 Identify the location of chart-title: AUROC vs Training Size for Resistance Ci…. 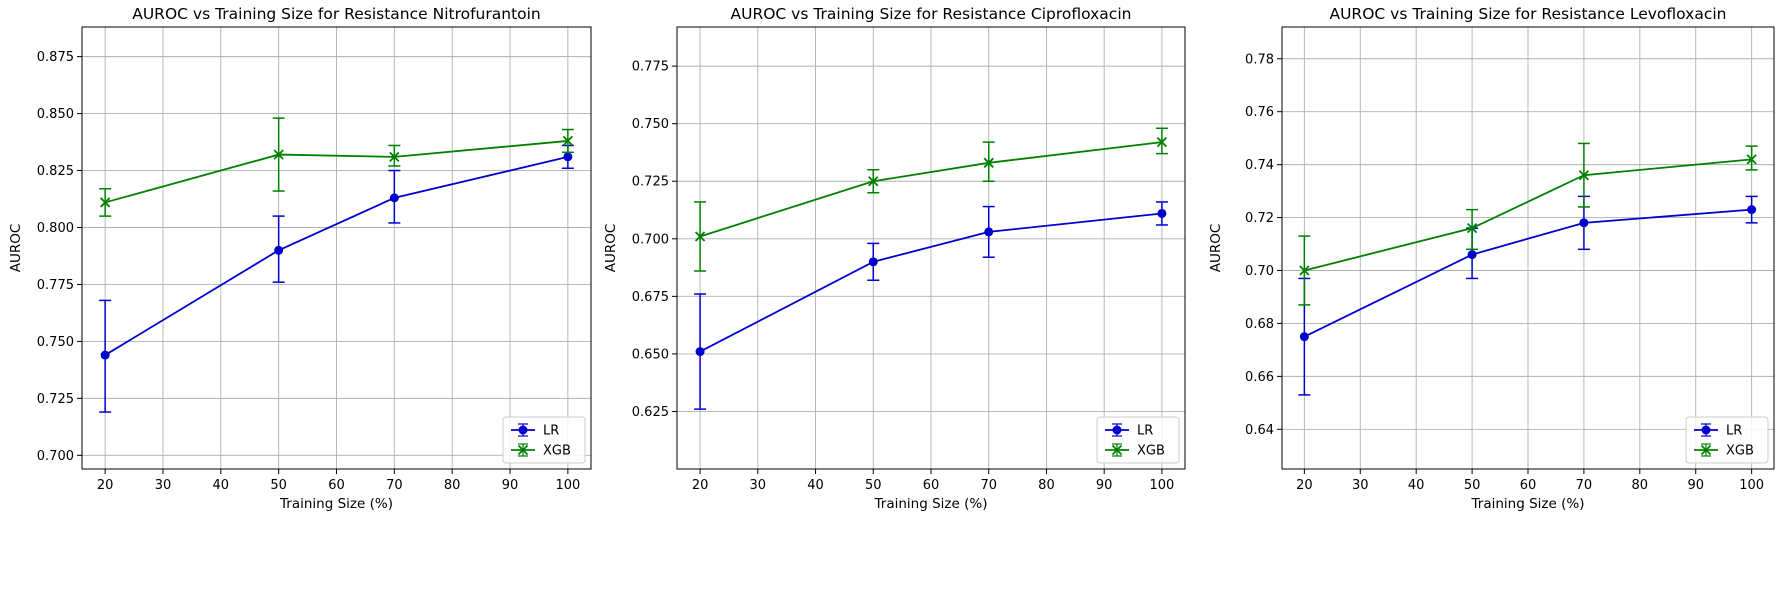
(931, 14).